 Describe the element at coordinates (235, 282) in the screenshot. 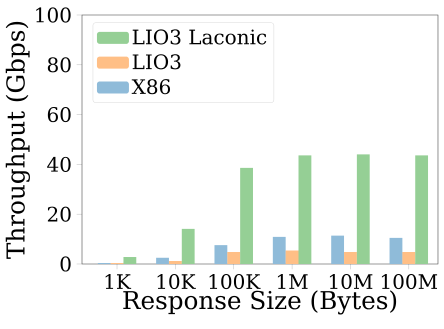

I see `x-tick-label: 100K` at that location.